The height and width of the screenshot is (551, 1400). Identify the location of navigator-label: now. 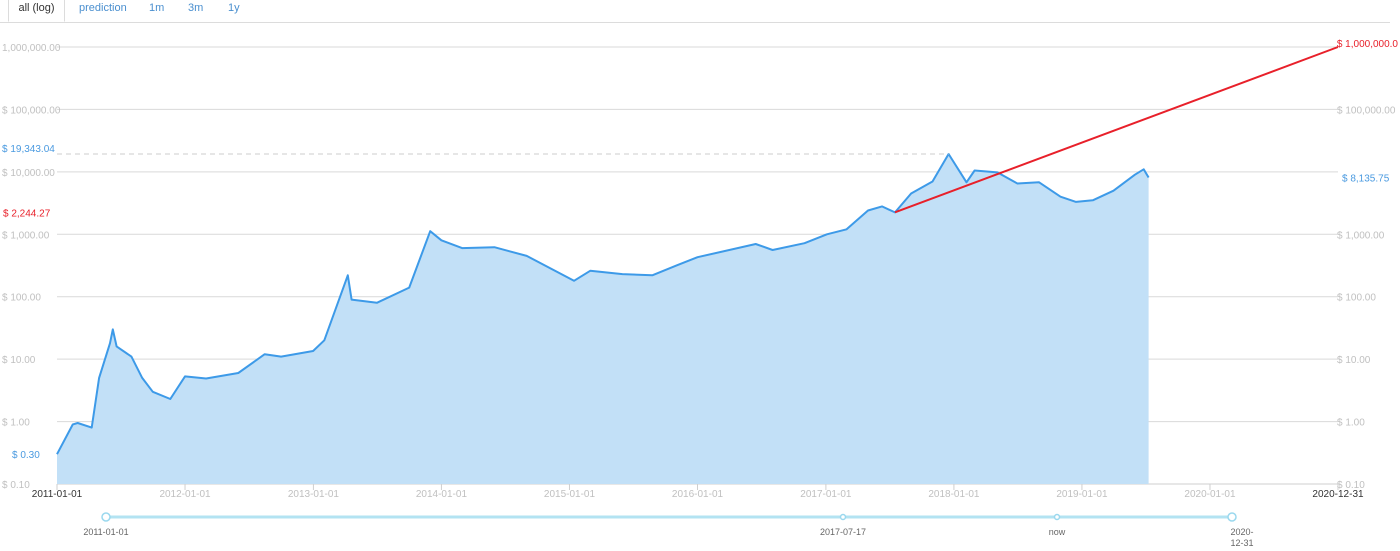
(1057, 532).